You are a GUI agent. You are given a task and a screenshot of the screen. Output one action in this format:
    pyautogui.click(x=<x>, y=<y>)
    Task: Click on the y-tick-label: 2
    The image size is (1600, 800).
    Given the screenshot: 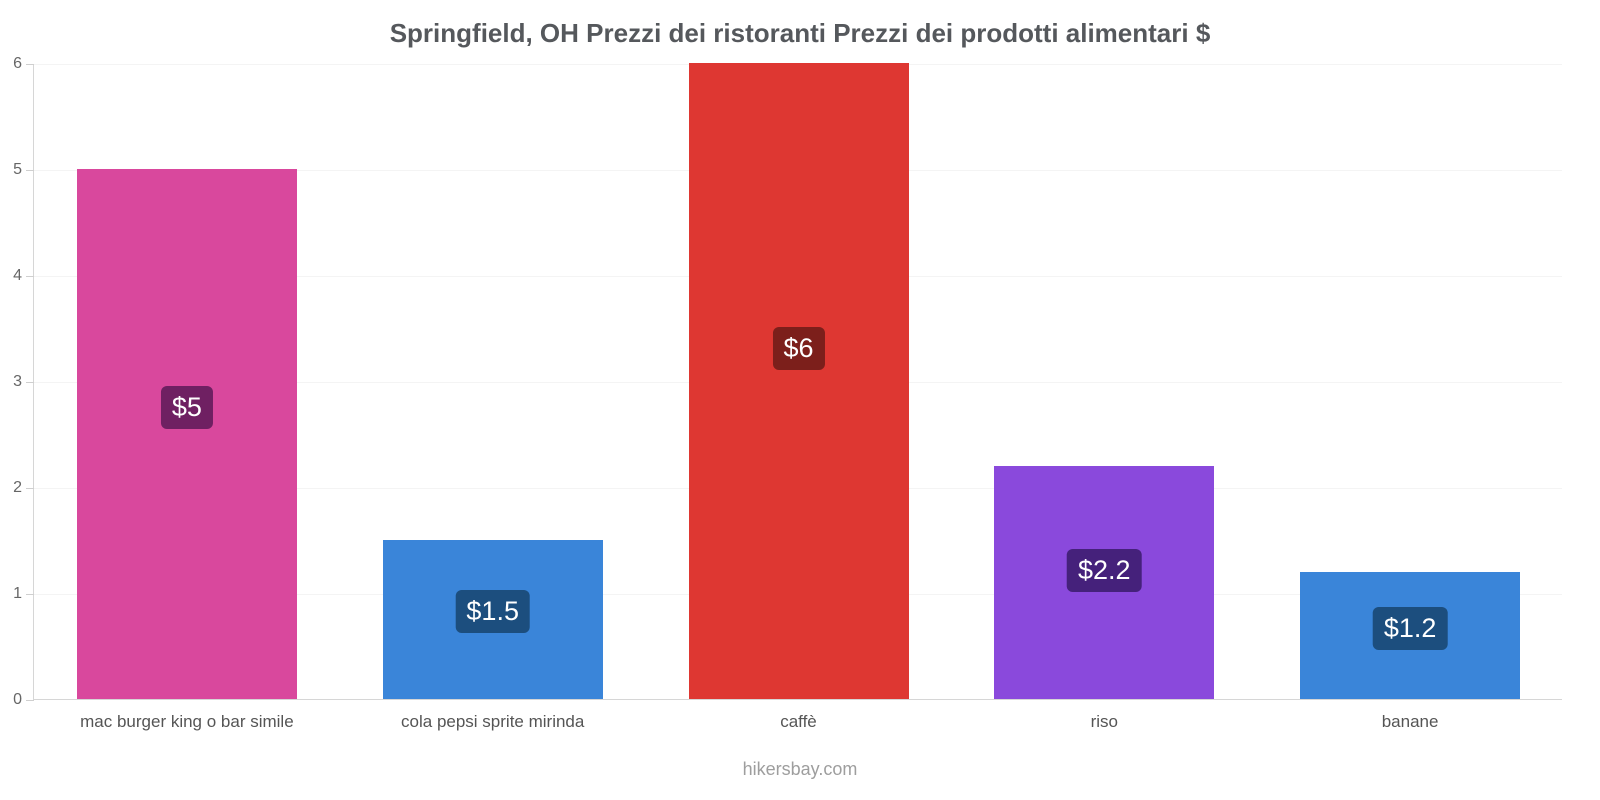 What is the action you would take?
    pyautogui.click(x=17, y=487)
    